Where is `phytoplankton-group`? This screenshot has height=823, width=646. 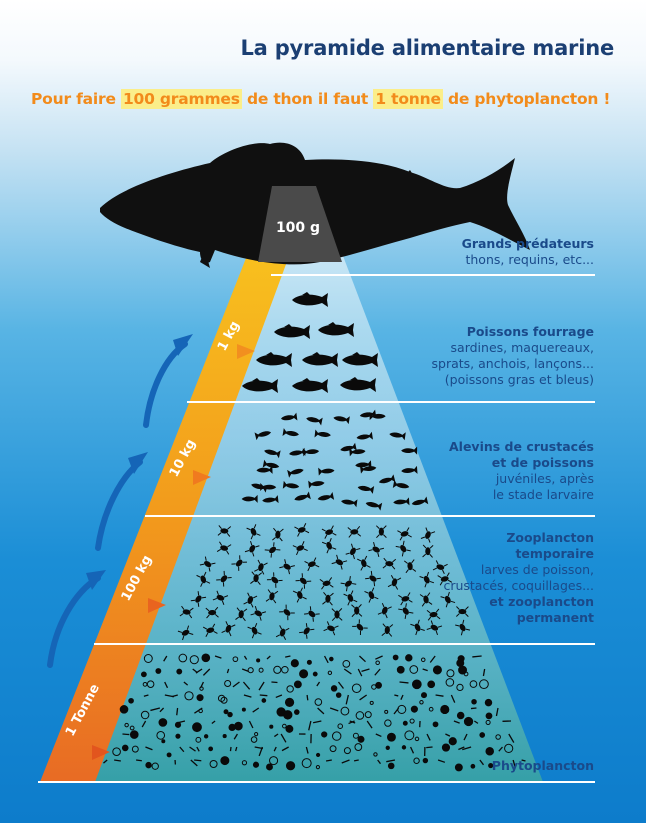
phytoplankton-group is located at coordinates (314, 712).